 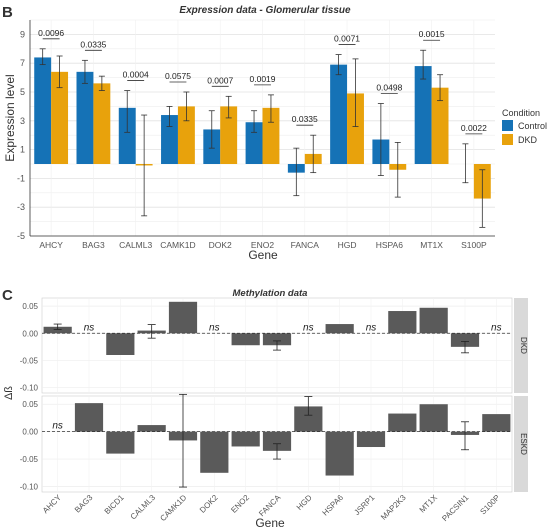 What do you see at coordinates (523, 444) in the screenshot?
I see `methylation-facet-label: ESKD` at bounding box center [523, 444].